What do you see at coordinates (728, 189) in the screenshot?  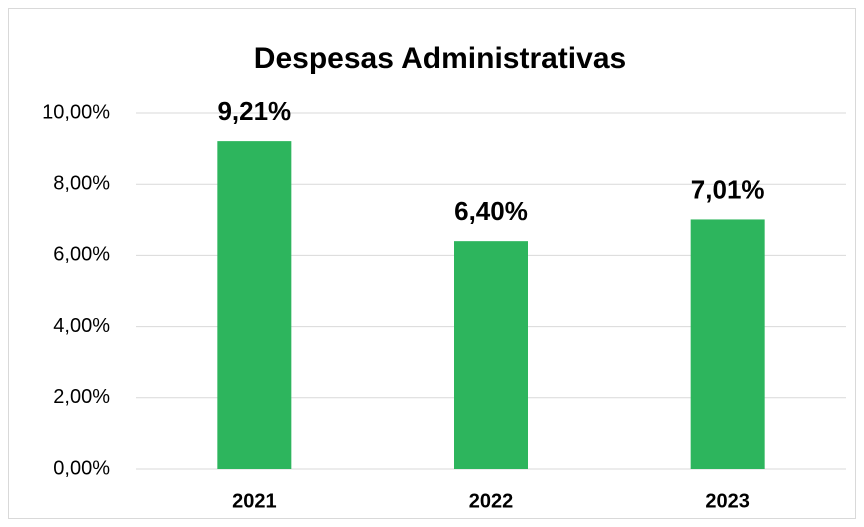 I see `data-label: 7,01%` at bounding box center [728, 189].